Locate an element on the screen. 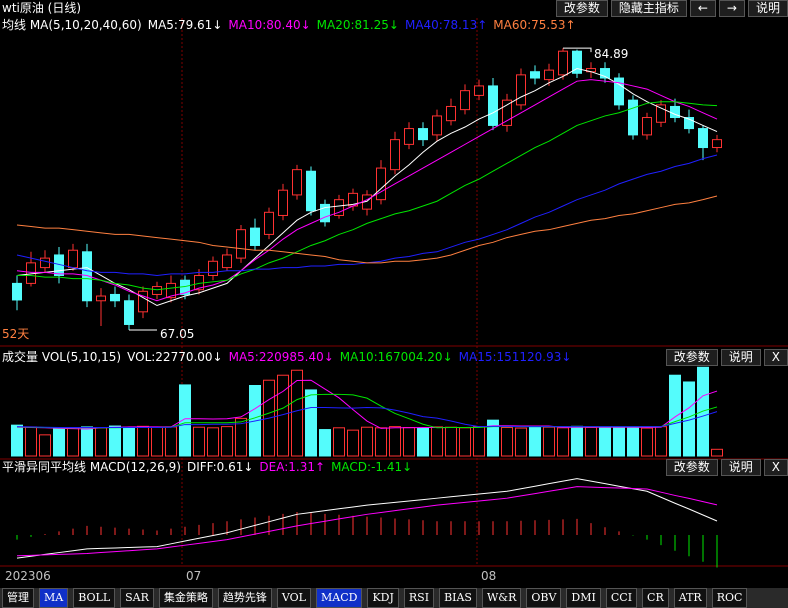 This screenshot has height=608, width=788. tab: BOLL is located at coordinates (94, 598).